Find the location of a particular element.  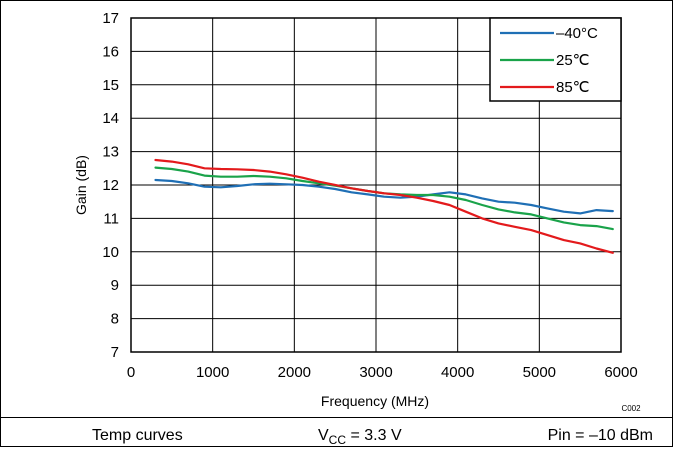

y-tick-label: 10 is located at coordinates (110, 252).